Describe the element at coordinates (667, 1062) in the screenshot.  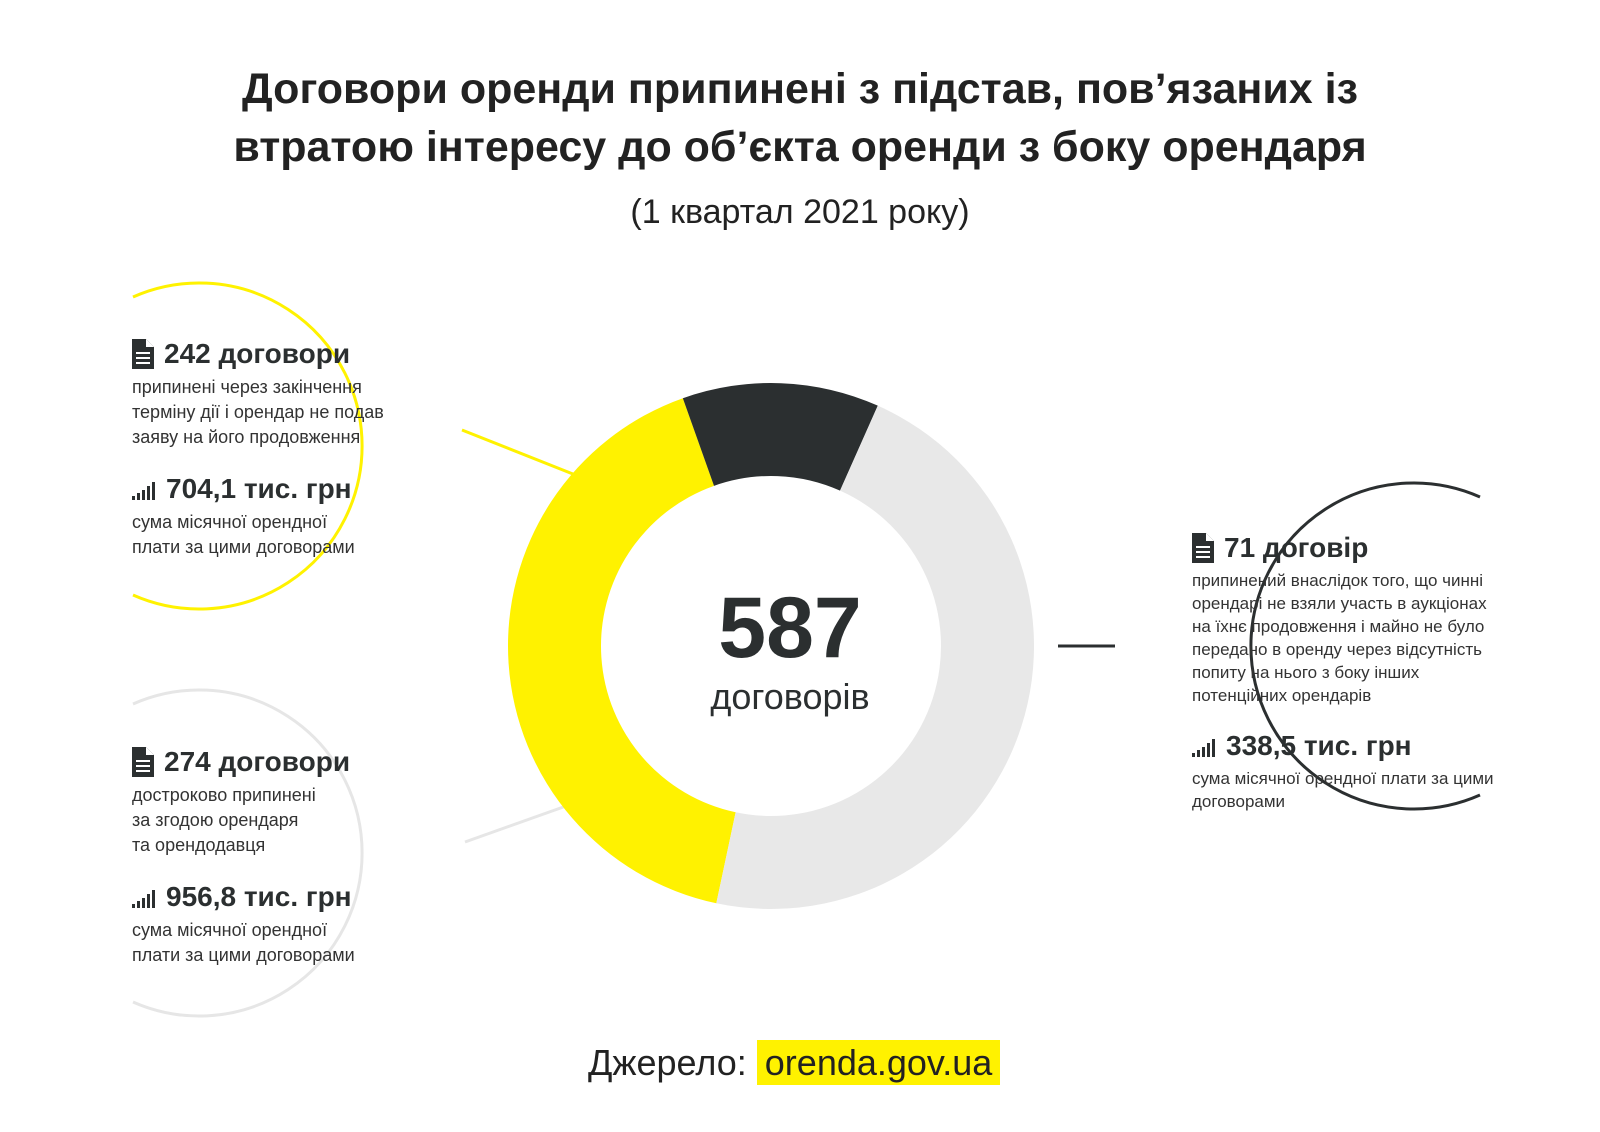
I see `source-label: Джерело:` at that location.